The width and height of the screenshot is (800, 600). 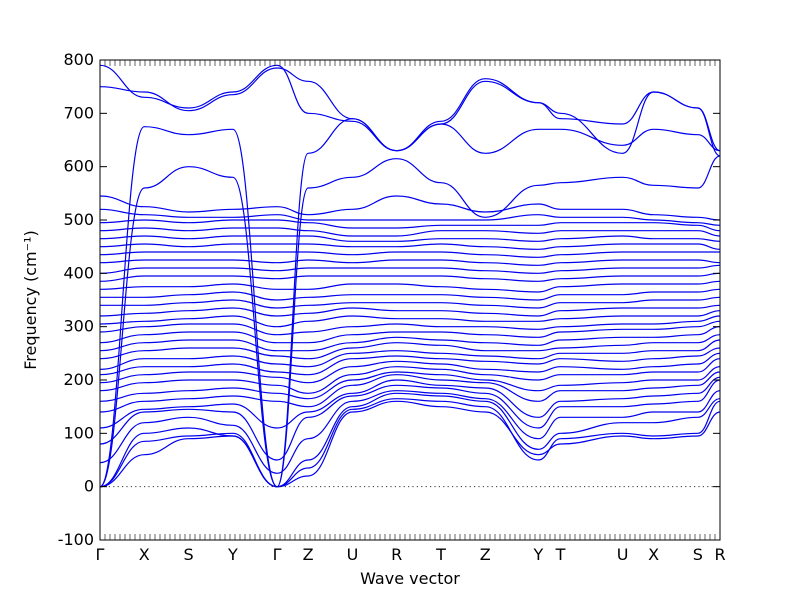 What do you see at coordinates (89, 486) in the screenshot?
I see `y-tick-label: 0` at bounding box center [89, 486].